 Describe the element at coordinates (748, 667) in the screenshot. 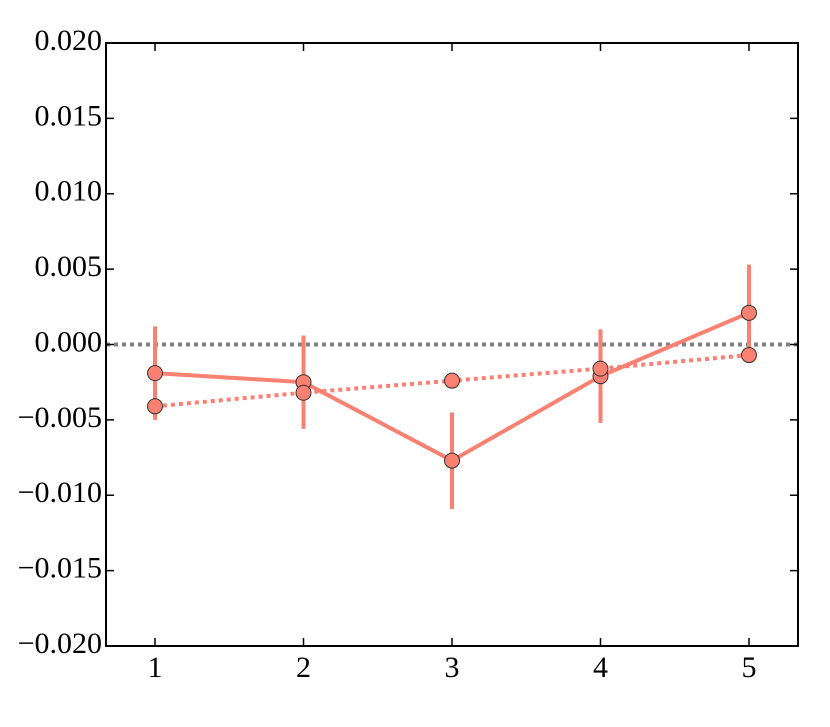

I see `x-tick-label: 5` at that location.